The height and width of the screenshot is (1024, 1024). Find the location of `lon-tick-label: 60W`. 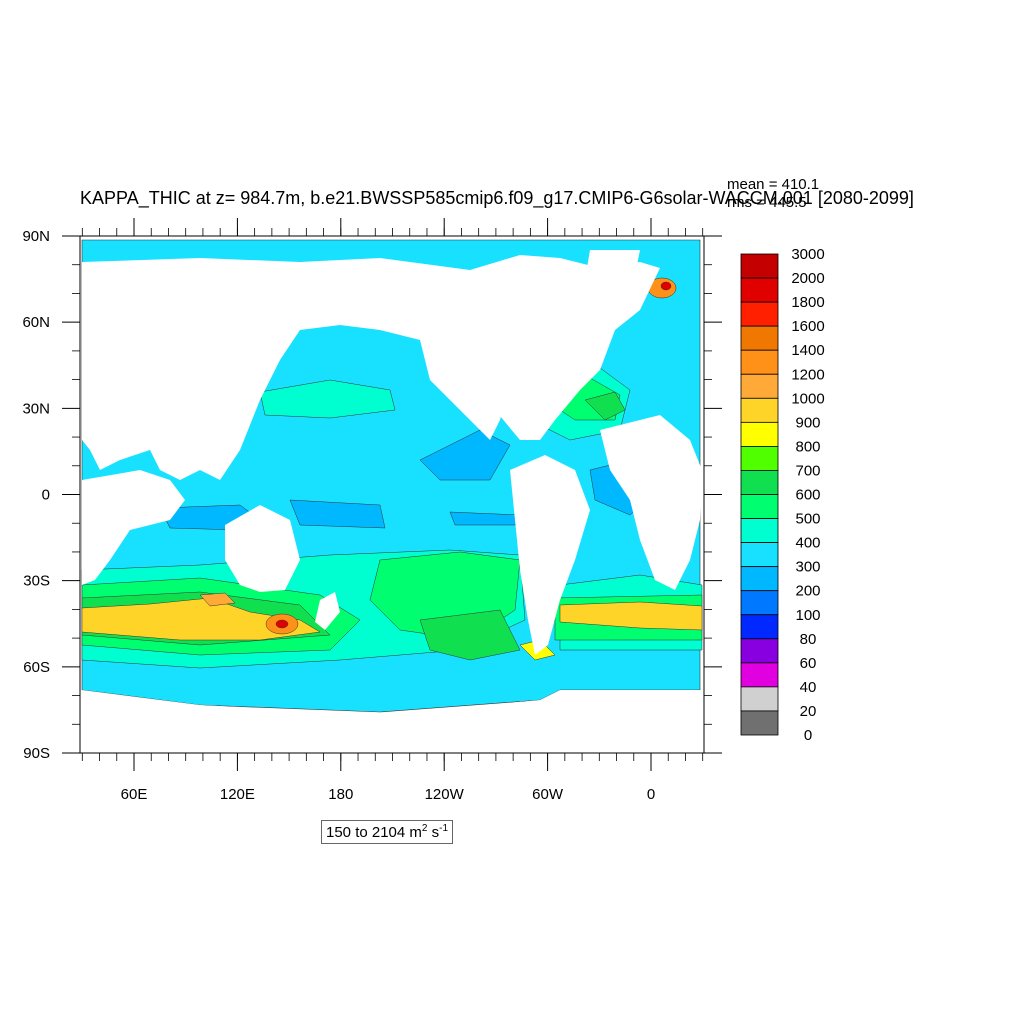

lon-tick-label: 60W is located at coordinates (548, 794).